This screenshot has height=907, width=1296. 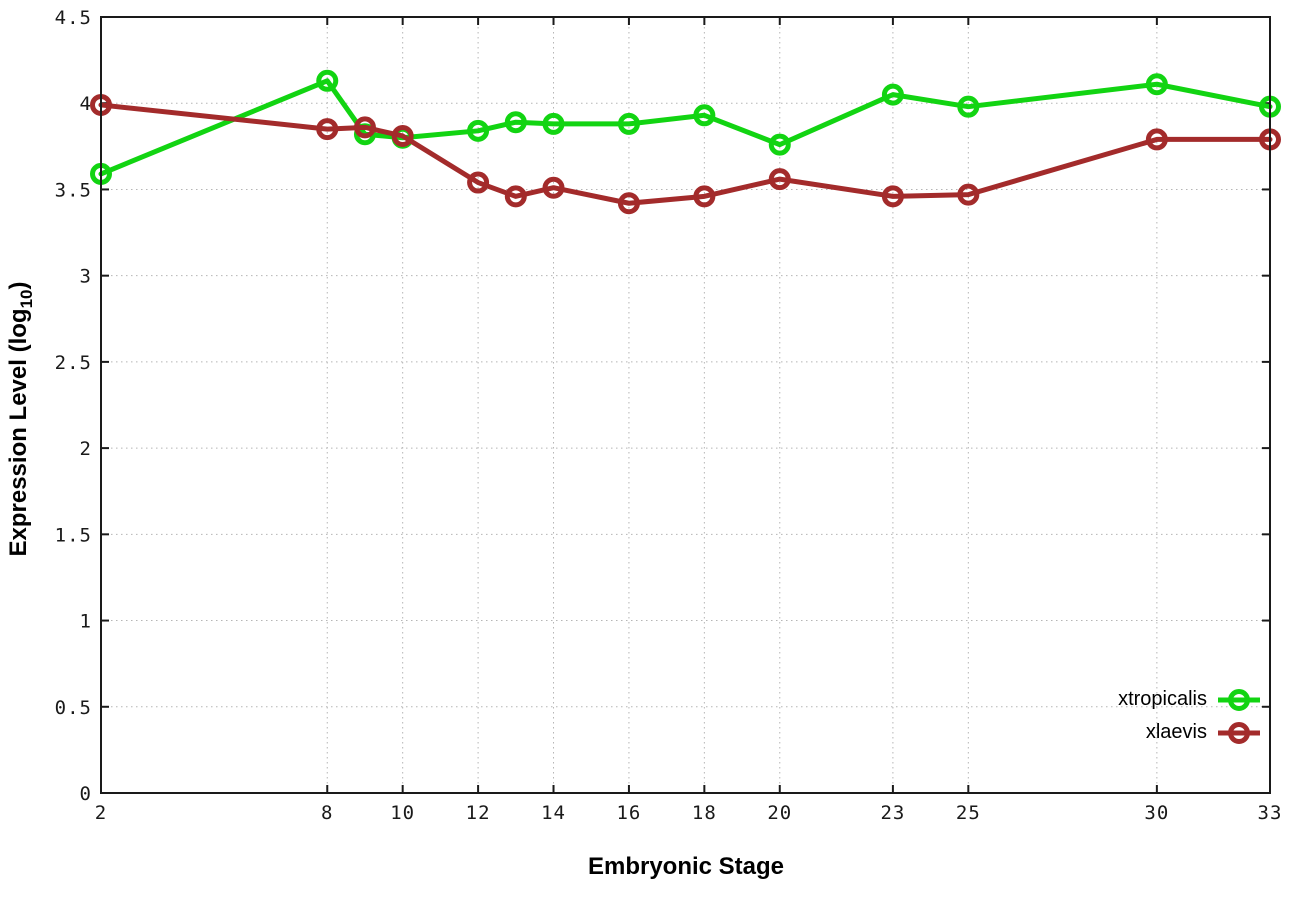 What do you see at coordinates (628, 813) in the screenshot?
I see `x-tick-label: 16` at bounding box center [628, 813].